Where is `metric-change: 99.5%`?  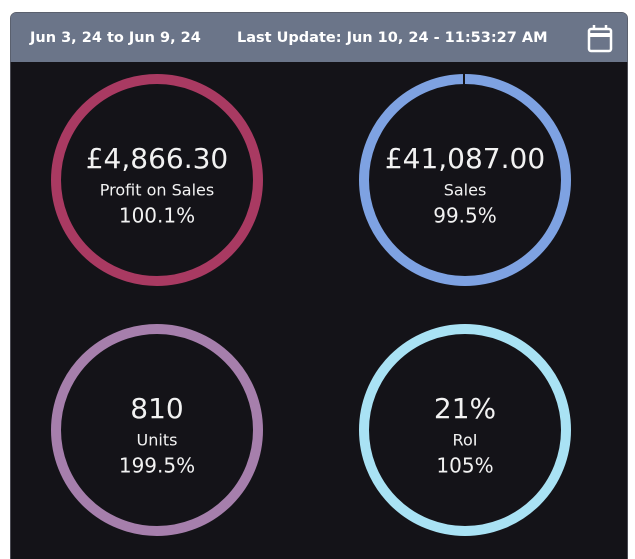
metric-change: 99.5% is located at coordinates (465, 216).